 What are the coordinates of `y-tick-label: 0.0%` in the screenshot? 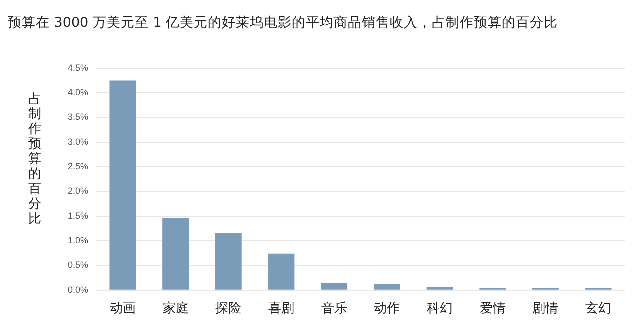 It's located at (78, 289).